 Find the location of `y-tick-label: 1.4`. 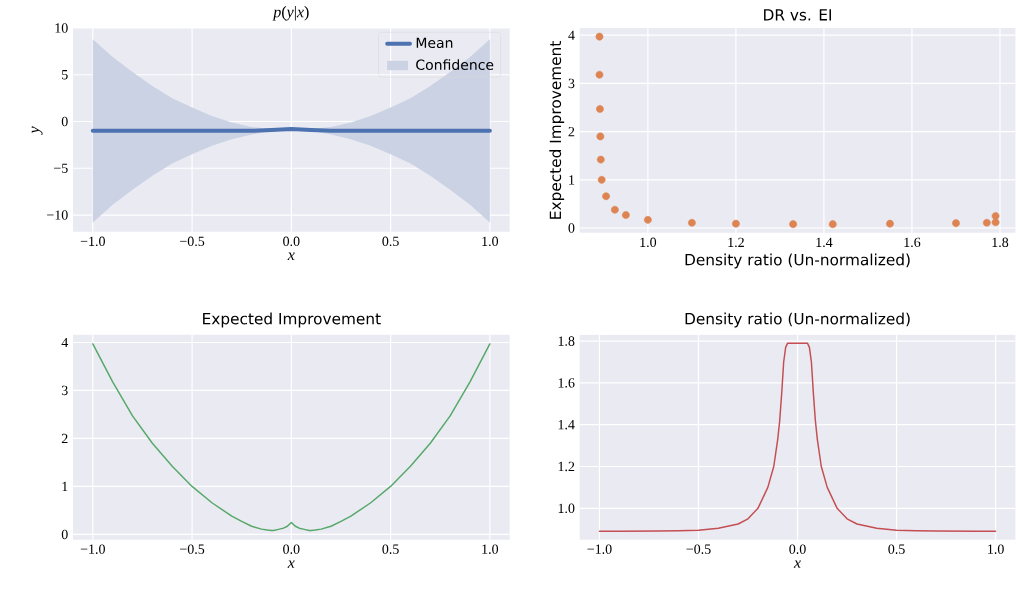

y-tick-label: 1.4 is located at coordinates (566, 425).